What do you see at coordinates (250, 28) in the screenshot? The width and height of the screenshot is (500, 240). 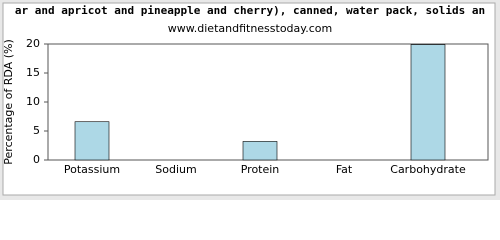 I see `chart-subtitle: www.dietandfitnesstoday.com` at bounding box center [250, 28].